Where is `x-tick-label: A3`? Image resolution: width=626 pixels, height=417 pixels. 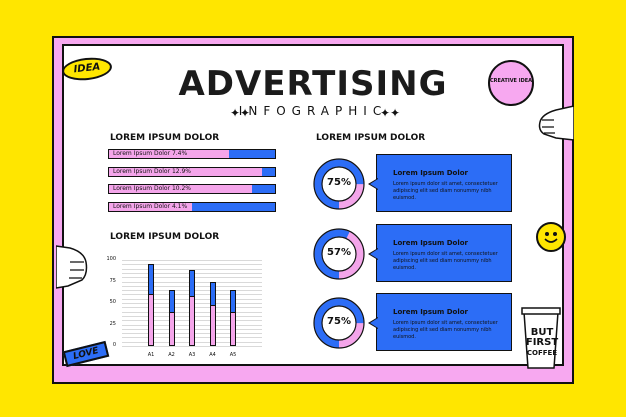 x-tick-label: A3 is located at coordinates (192, 355).